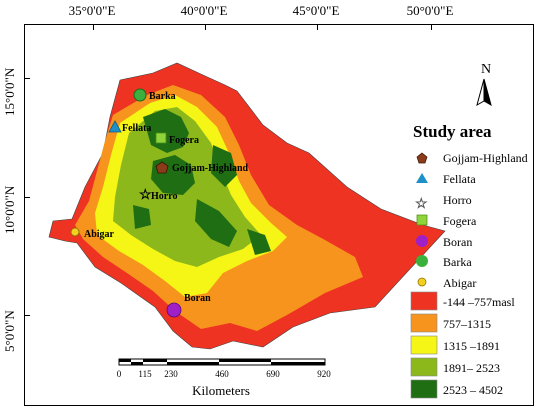 This screenshot has width=550, height=418. What do you see at coordinates (473, 390) in the screenshot?
I see `legend-class-label: 2523 – 4502` at bounding box center [473, 390].